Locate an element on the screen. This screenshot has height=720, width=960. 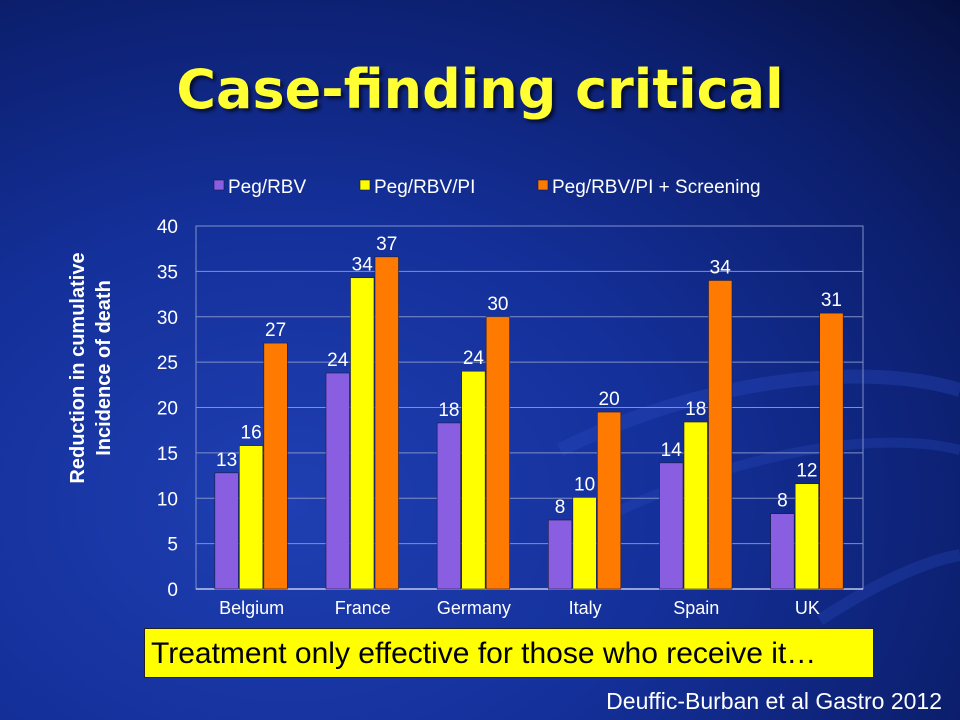
data-label: 16 is located at coordinates (251, 433).